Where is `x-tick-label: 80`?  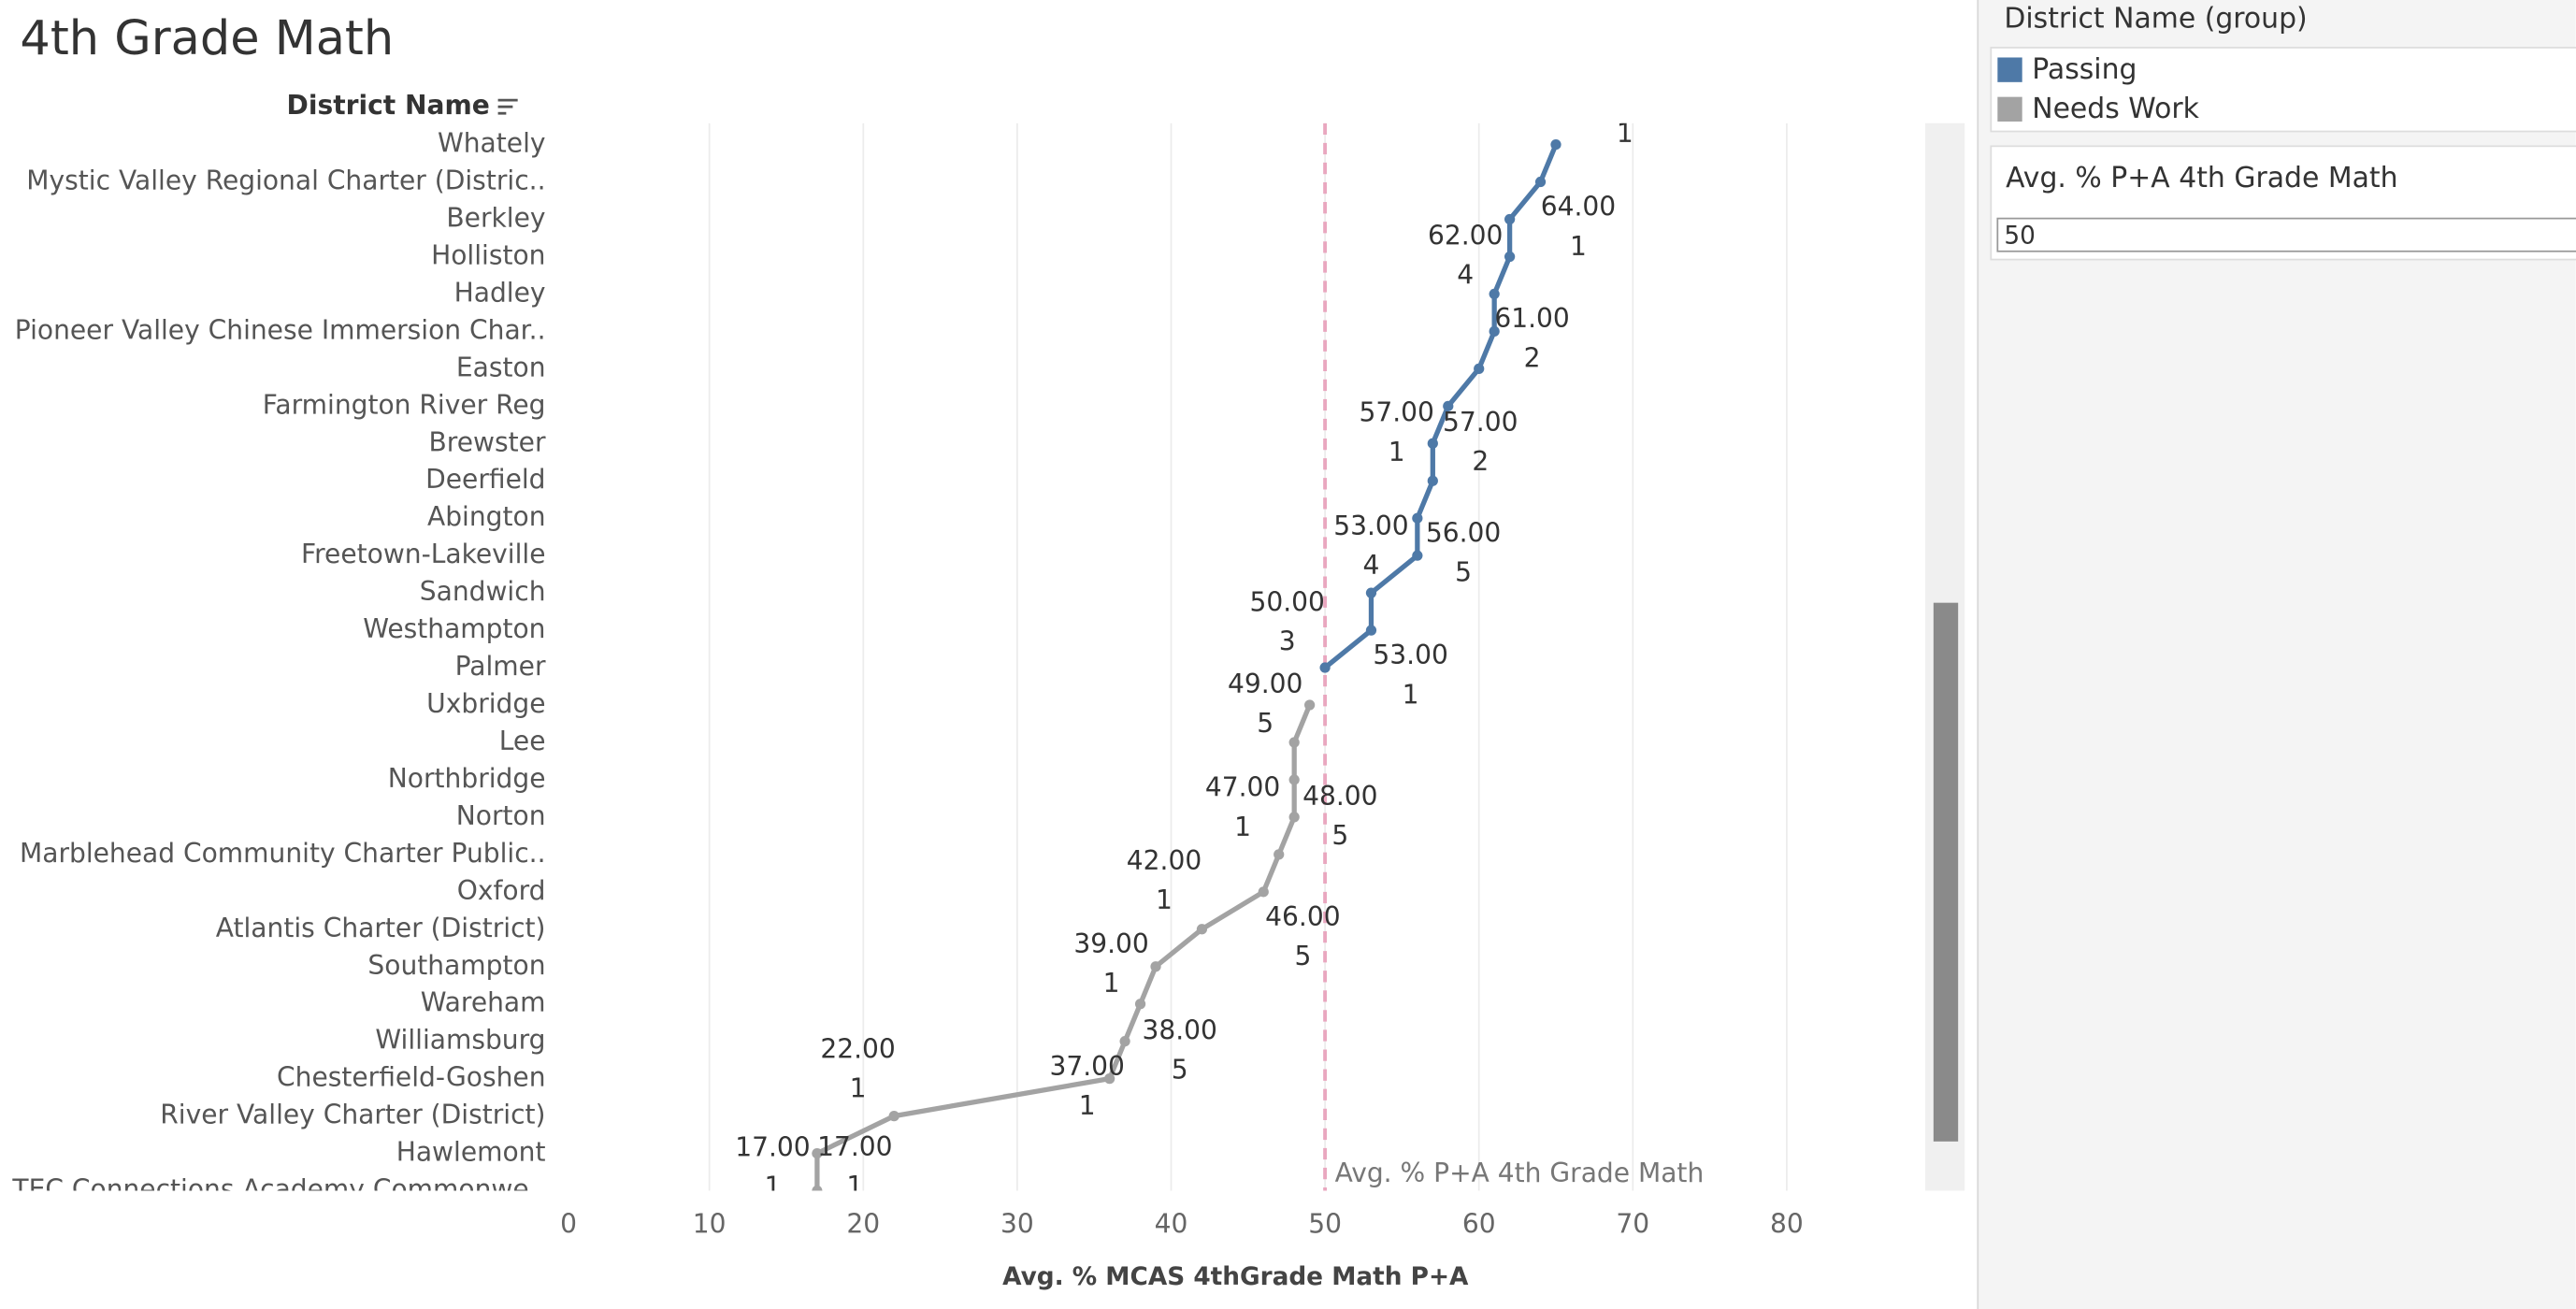 x-tick-label: 80 is located at coordinates (1787, 1224).